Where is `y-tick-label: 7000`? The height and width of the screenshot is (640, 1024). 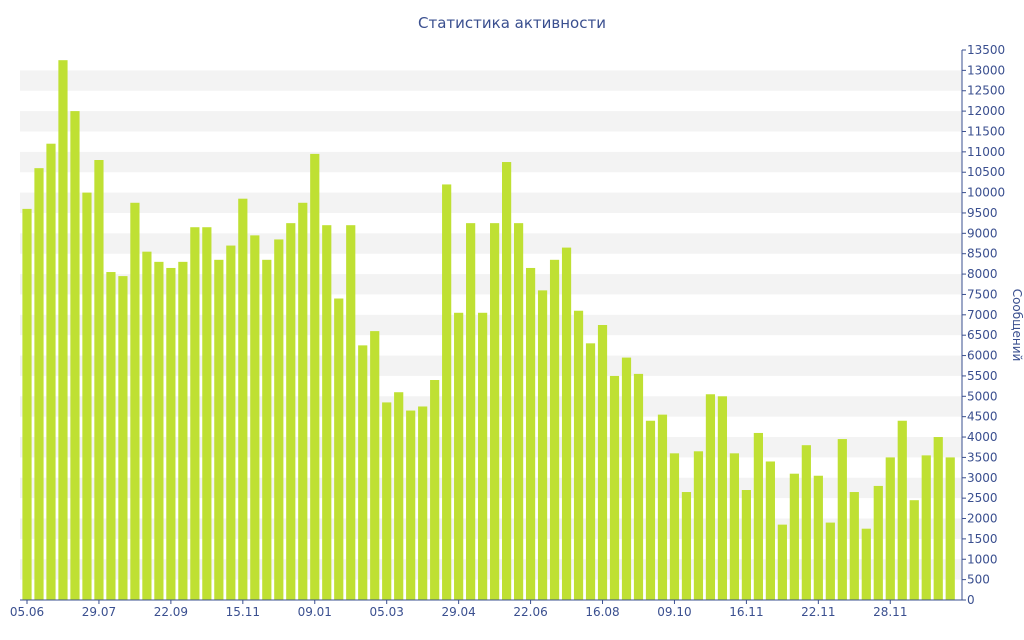 y-tick-label: 7000 is located at coordinates (982, 315).